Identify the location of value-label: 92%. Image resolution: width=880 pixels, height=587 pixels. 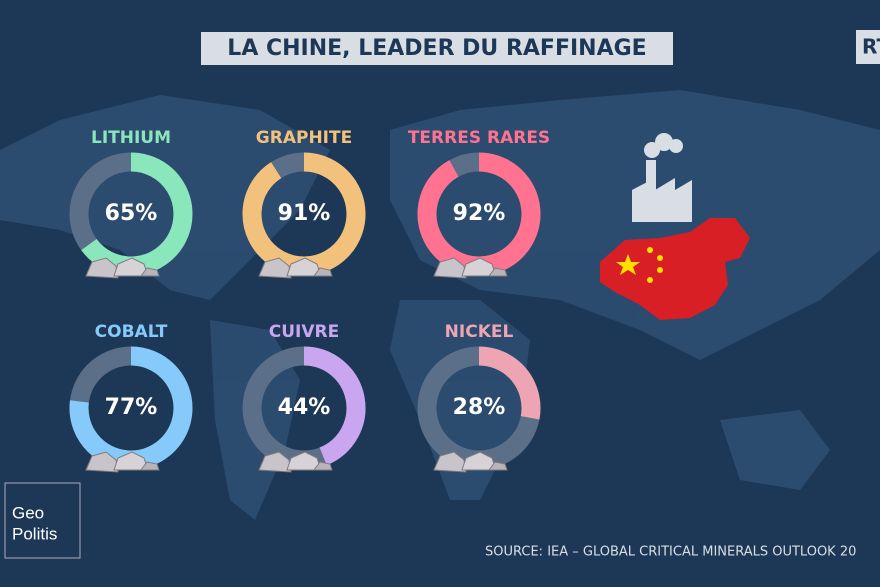
(479, 213).